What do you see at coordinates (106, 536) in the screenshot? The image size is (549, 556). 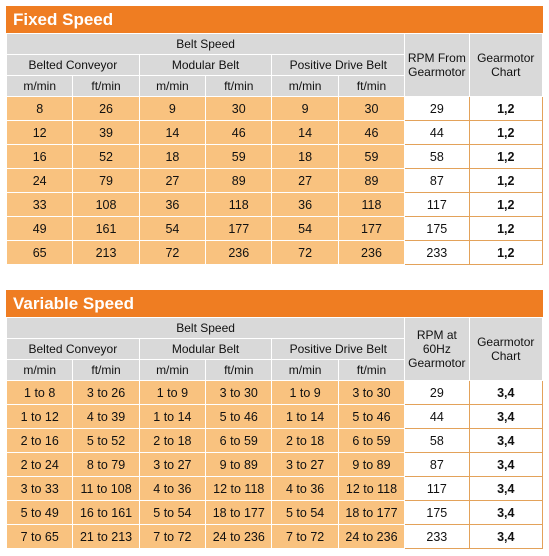 I see `speed-cell: 21 to 213` at bounding box center [106, 536].